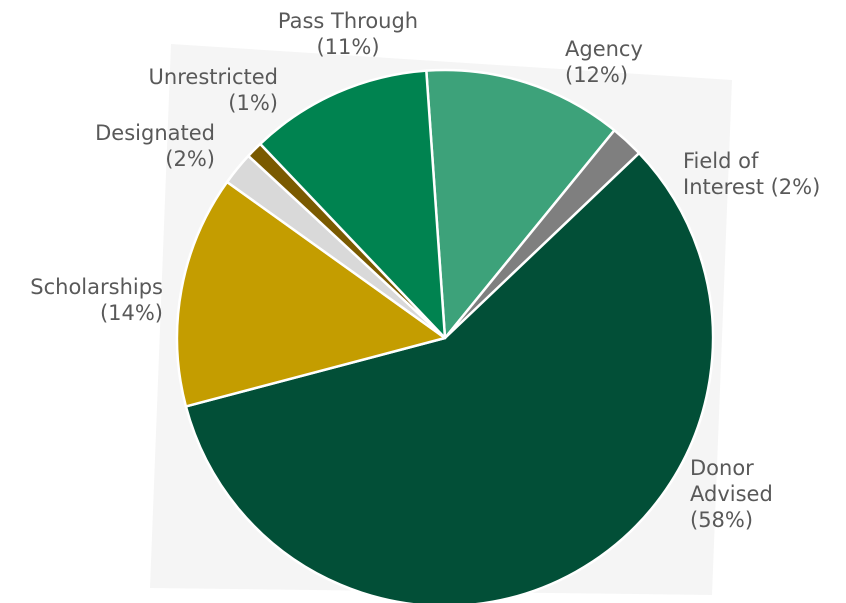 The image size is (846, 603). I want to click on label-scholarships: Scholarships (14%), so click(96, 300).